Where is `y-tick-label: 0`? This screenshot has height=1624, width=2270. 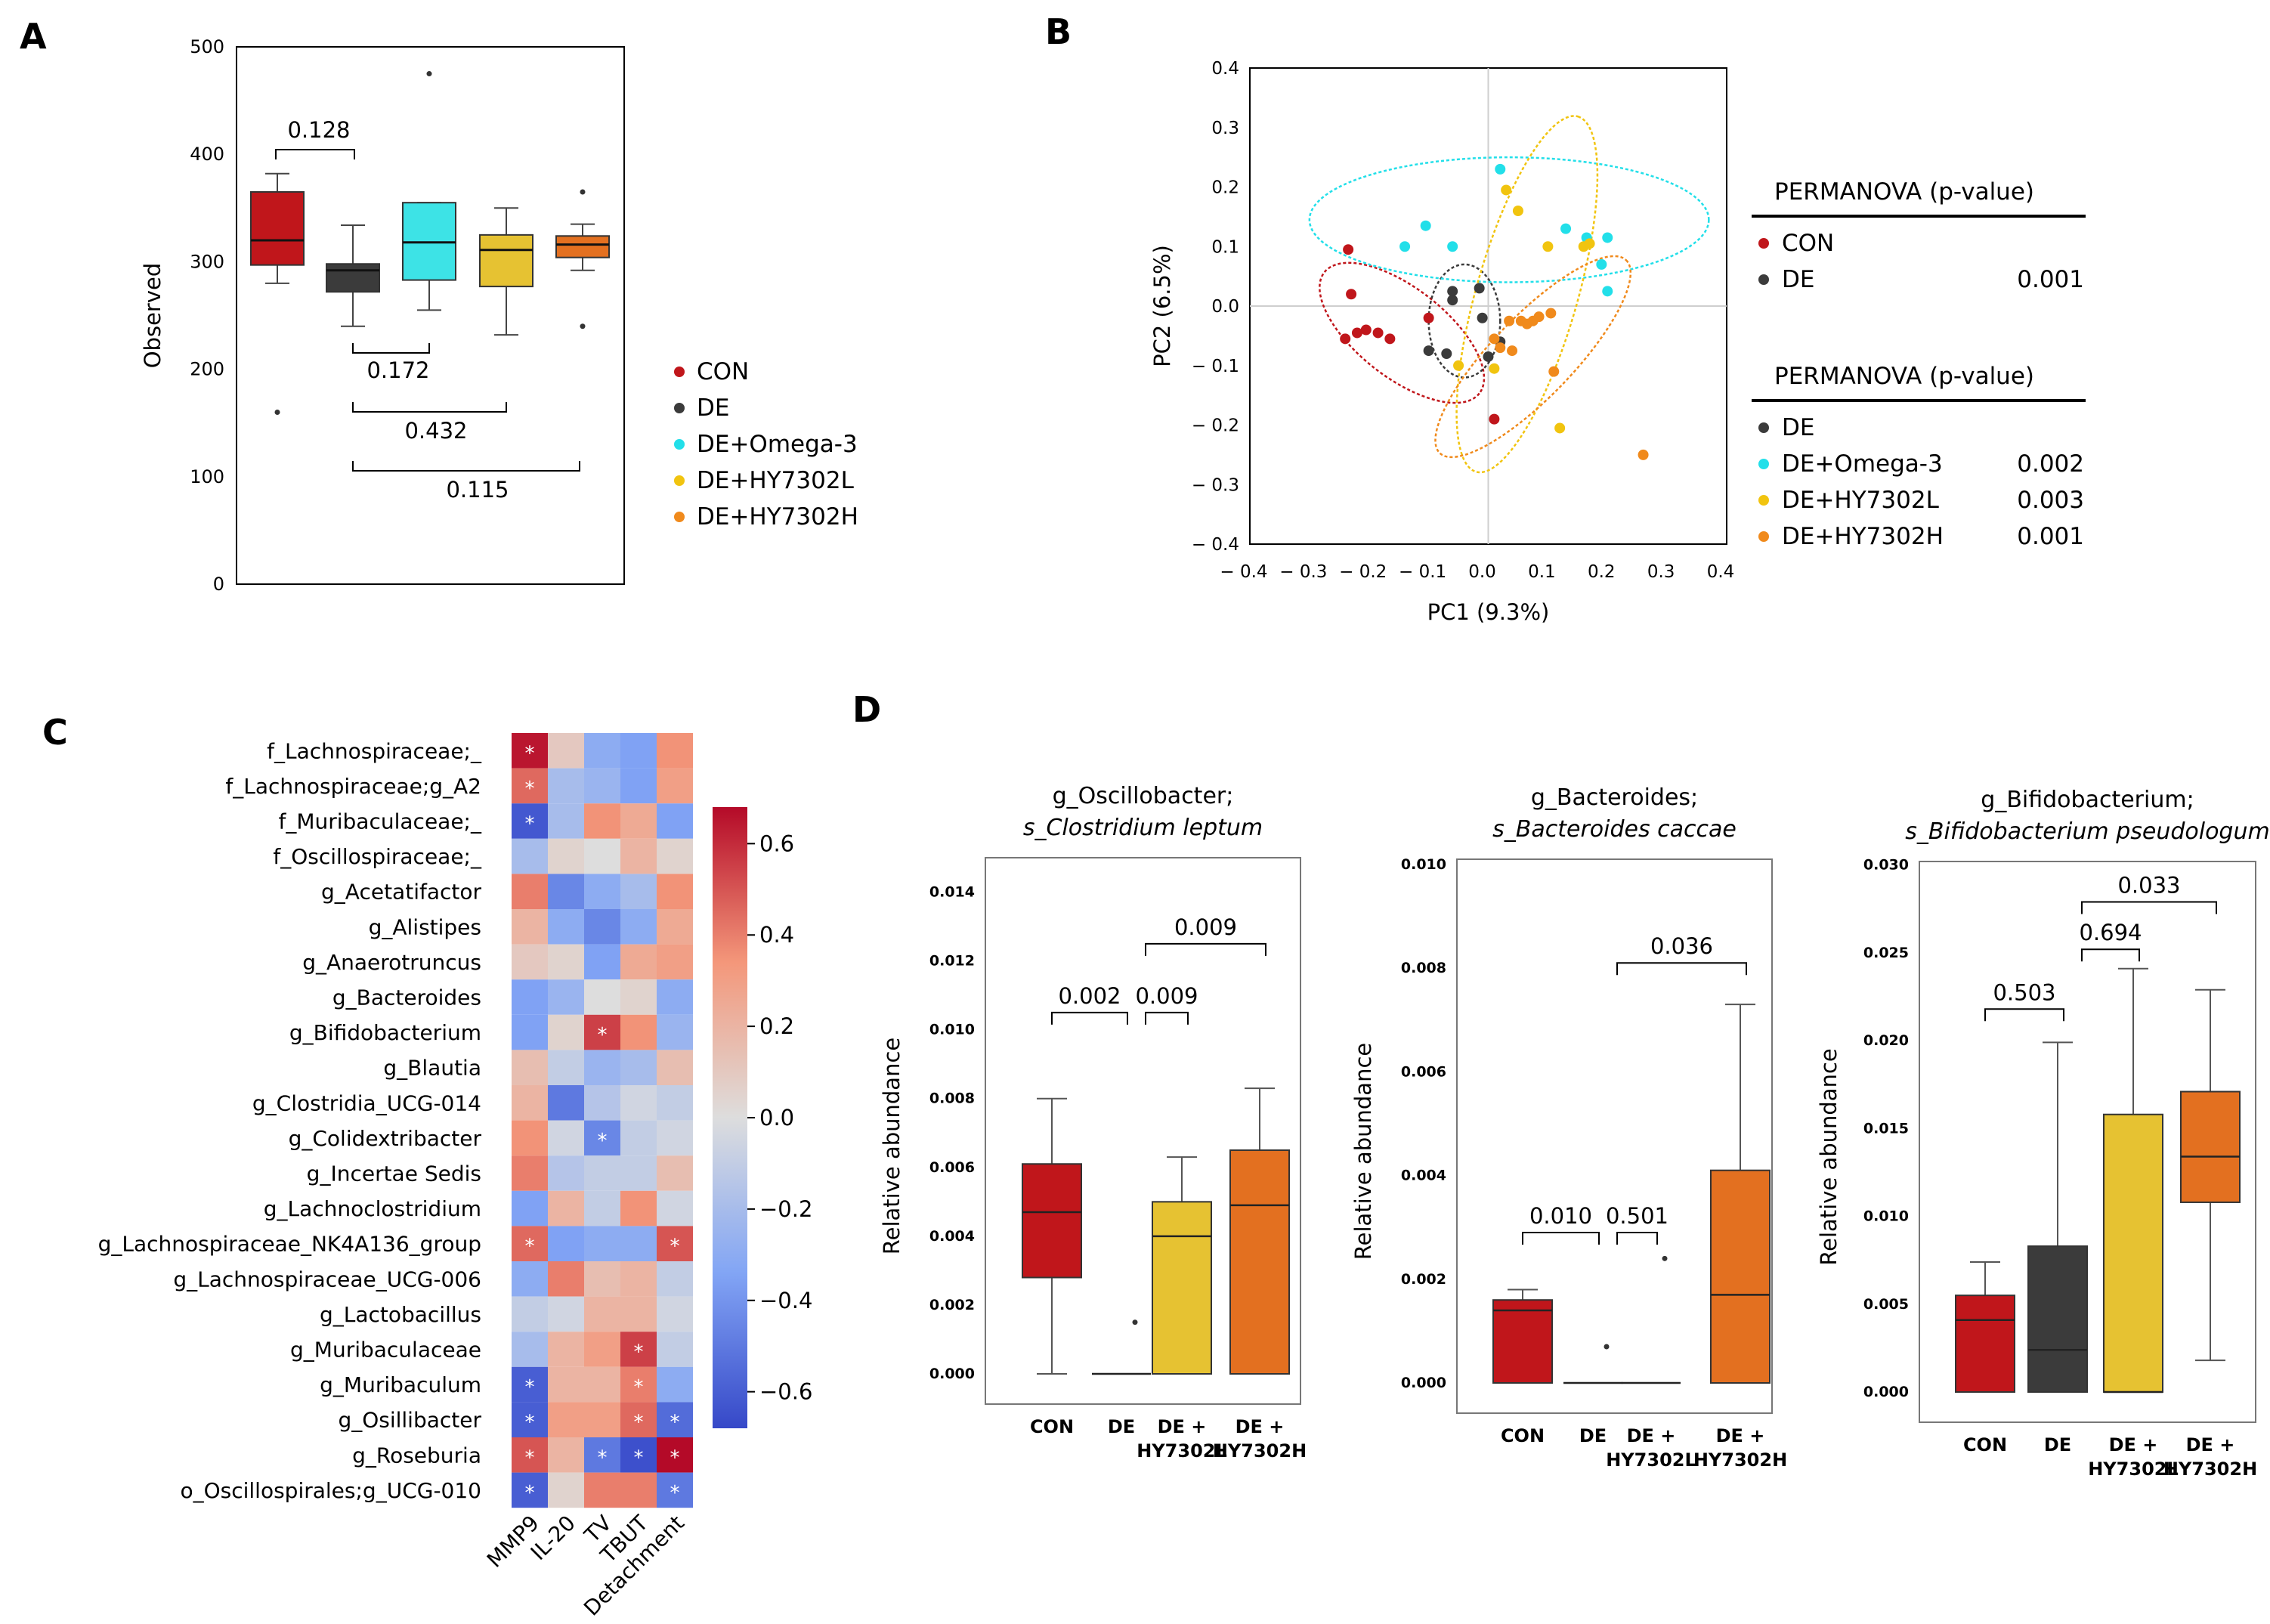
y-tick-label: 0 is located at coordinates (218, 584).